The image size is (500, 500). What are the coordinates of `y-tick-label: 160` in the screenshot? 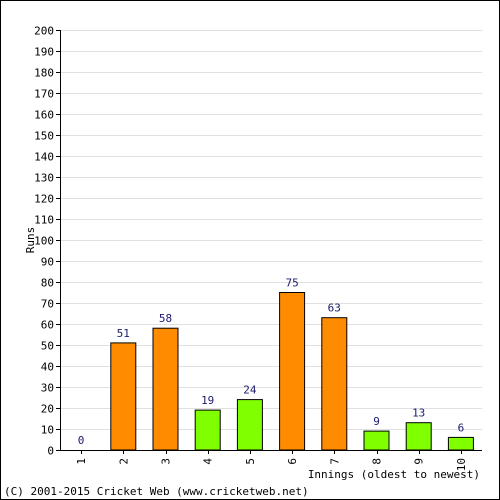 It's located at (44, 115).